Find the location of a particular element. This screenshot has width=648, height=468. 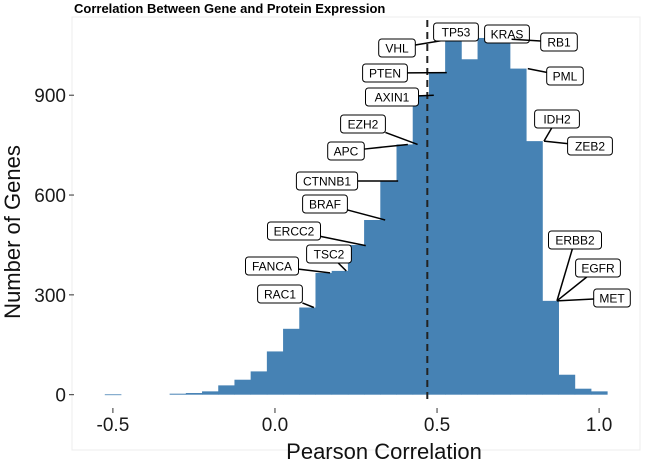

gene-label-idh2: IDH2 is located at coordinates (557, 125).